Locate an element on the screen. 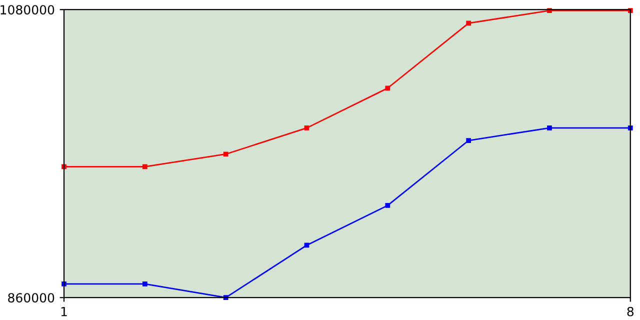 This screenshot has width=640, height=320. x-tick-label: 1 is located at coordinates (64, 311).